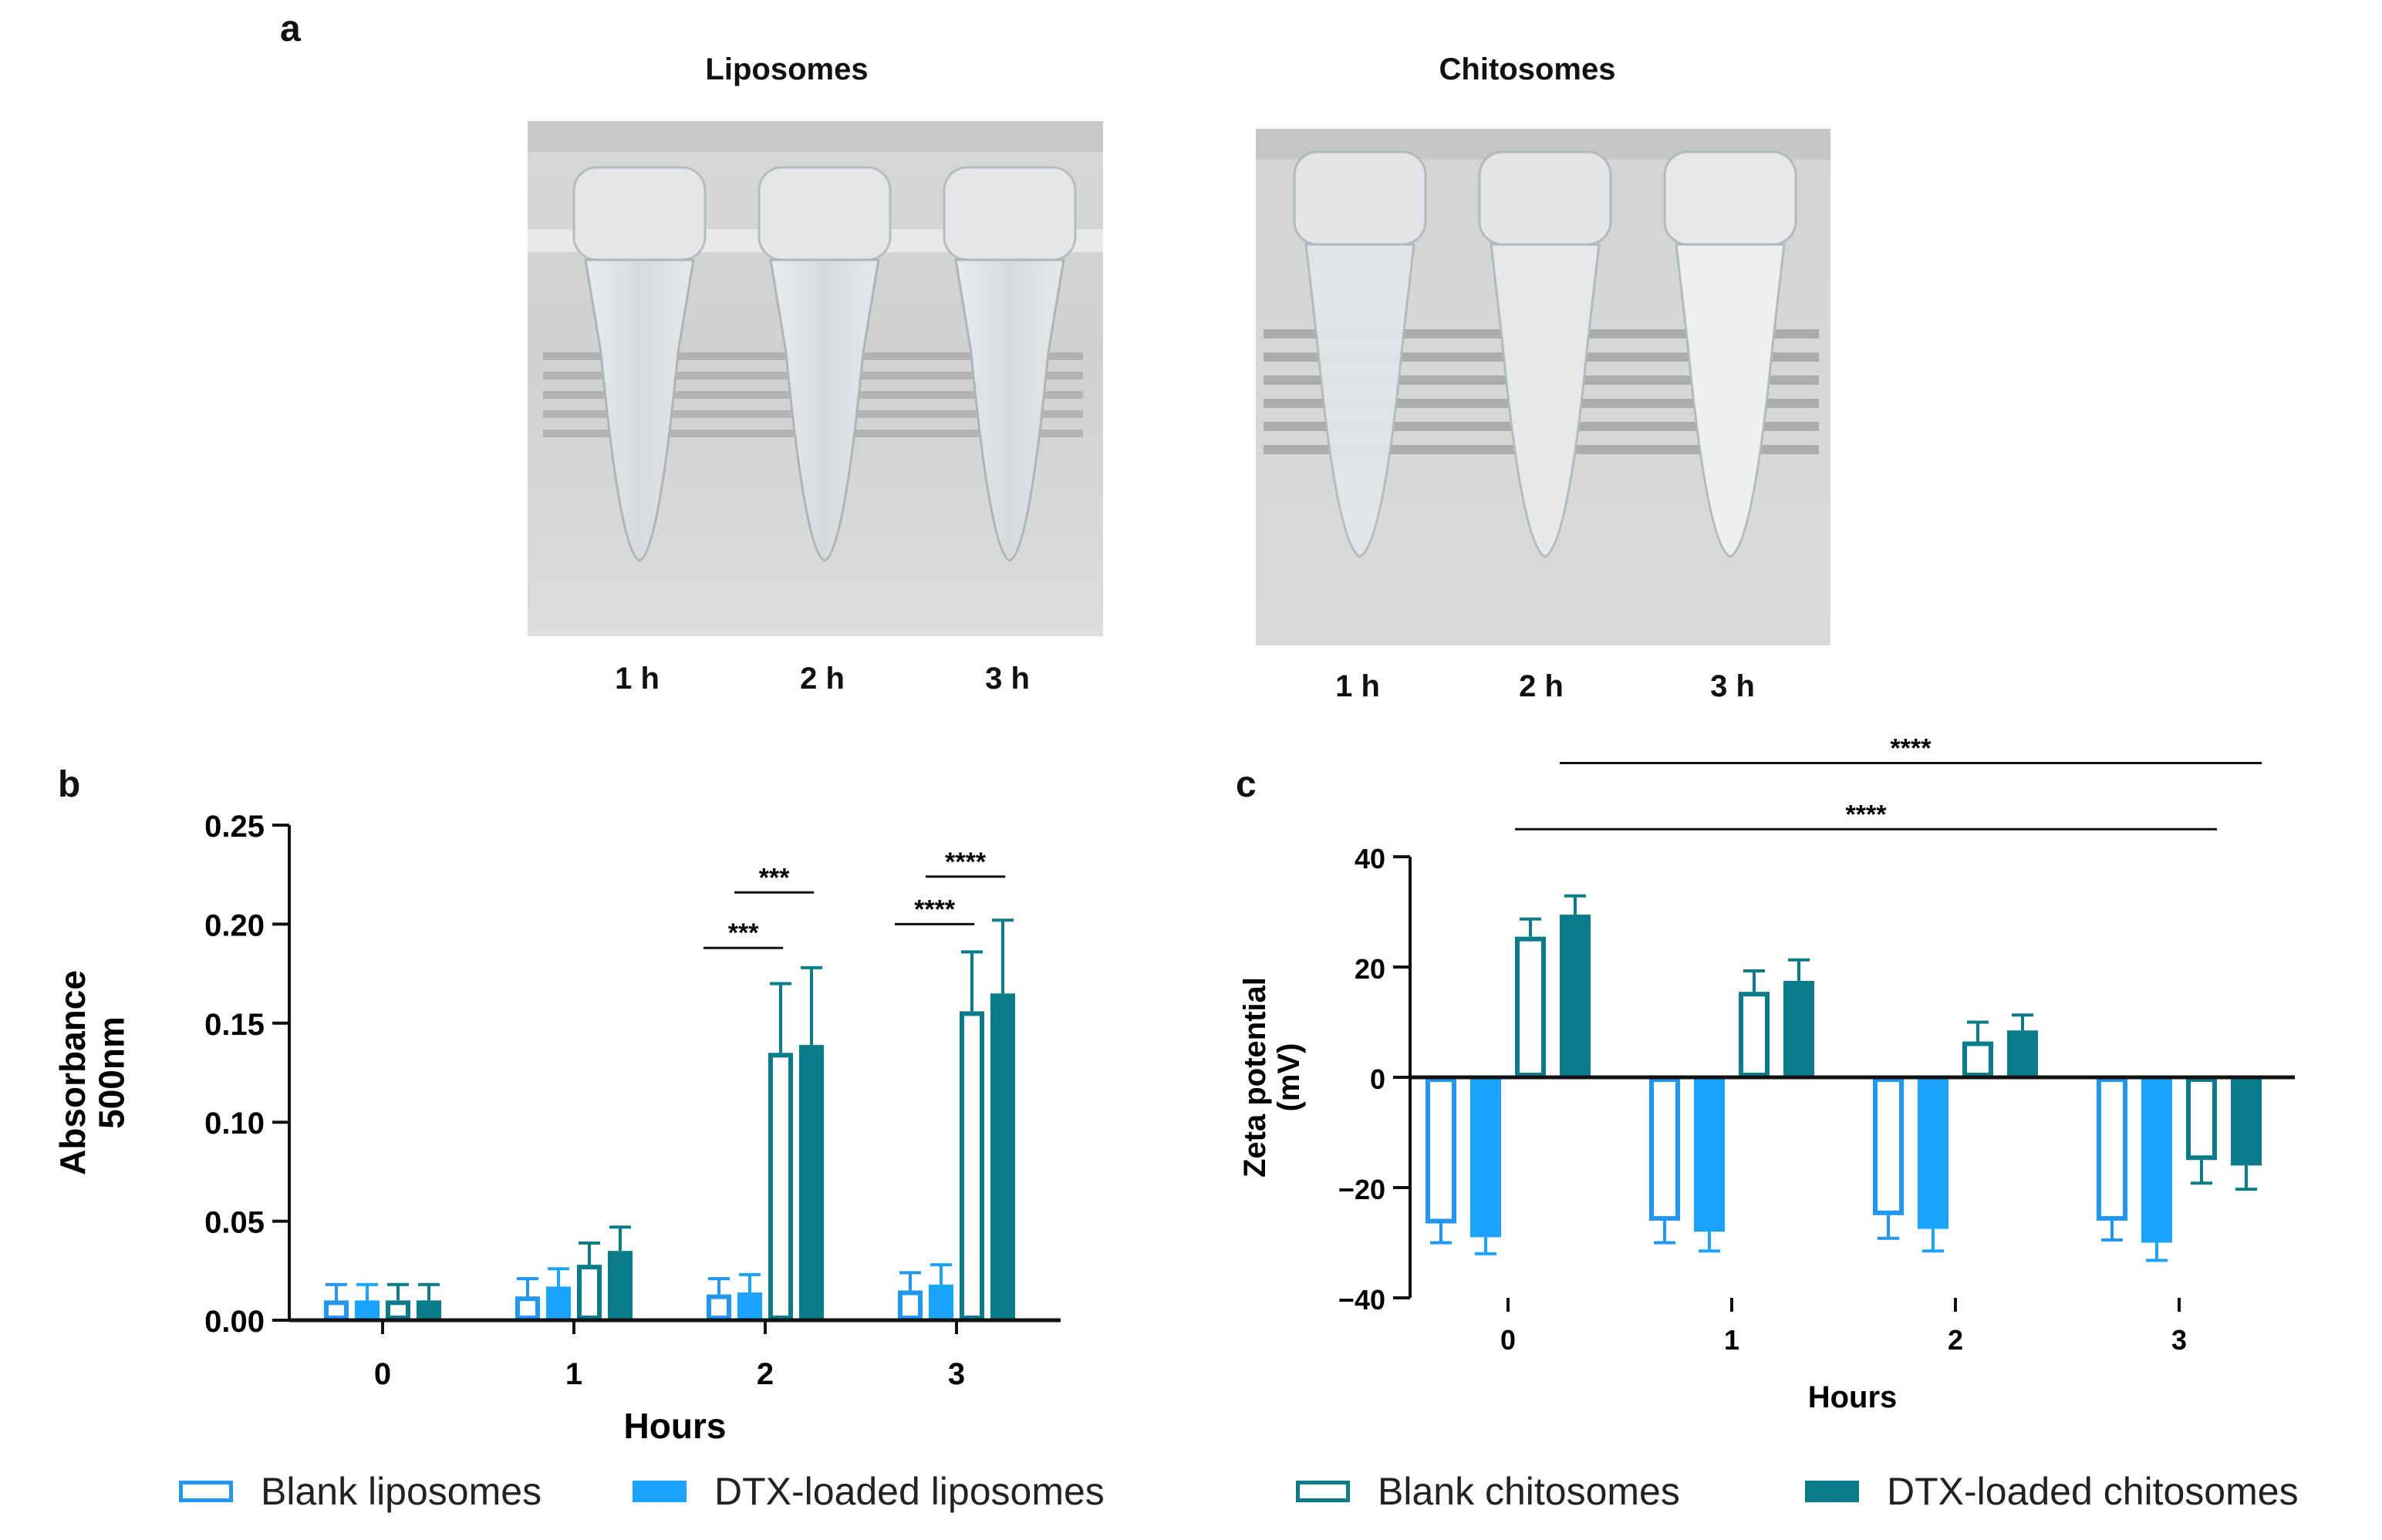 This screenshot has height=1540, width=2382. What do you see at coordinates (675, 1426) in the screenshot?
I see `b-x-axis-title: Hours` at bounding box center [675, 1426].